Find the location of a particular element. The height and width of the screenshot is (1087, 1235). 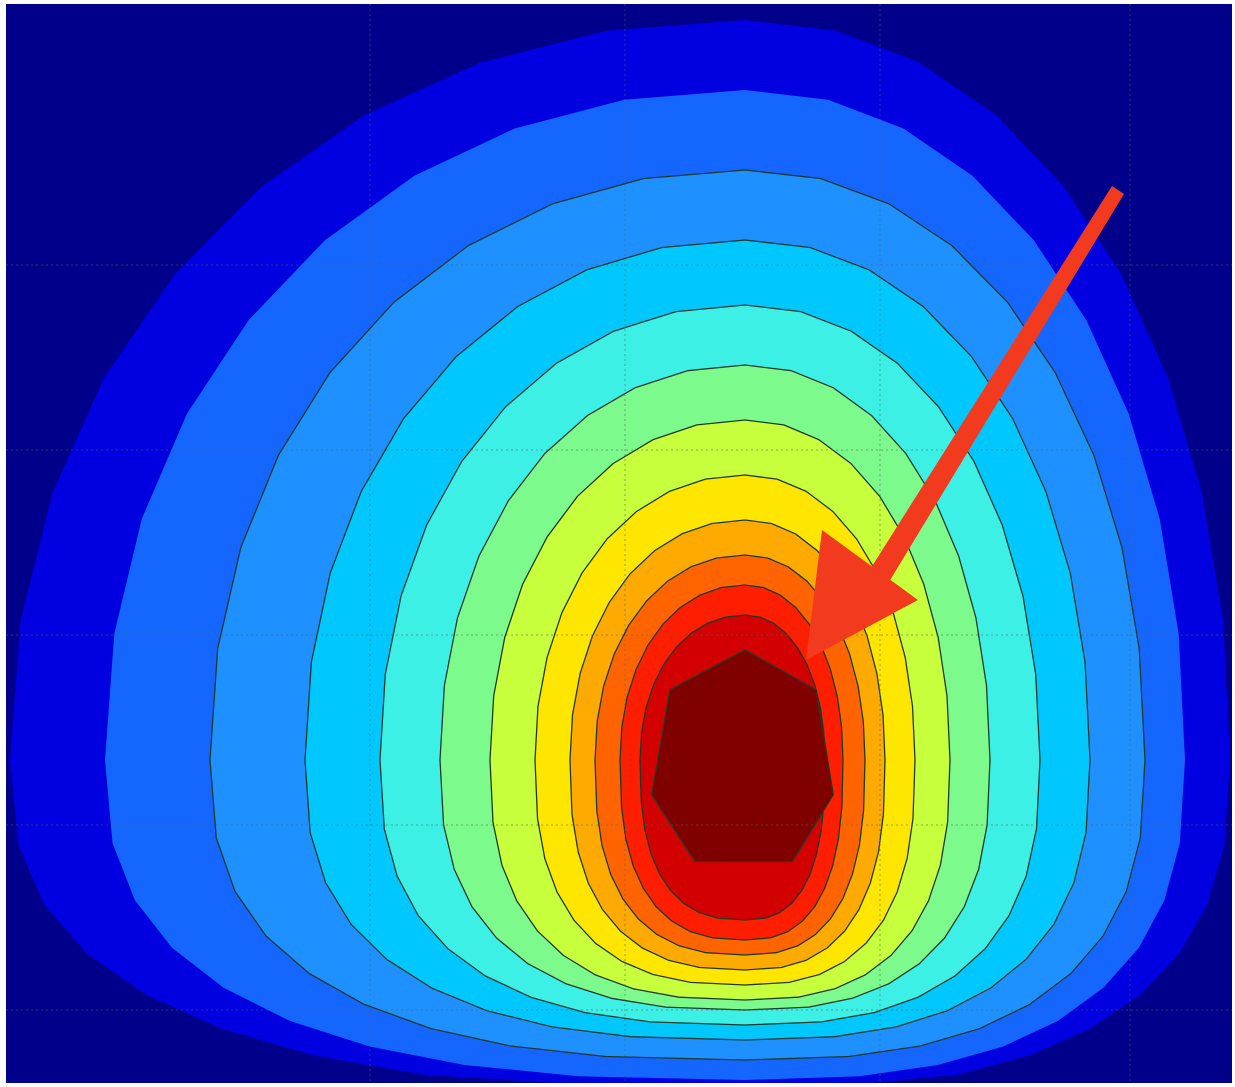

annotation-arrow is located at coordinates (965, 423).